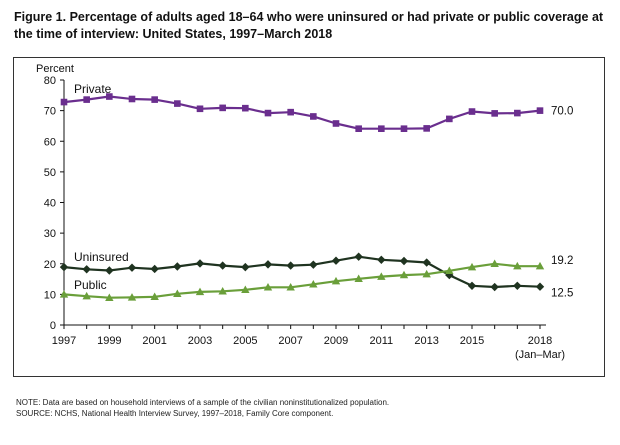 The image size is (620, 445). What do you see at coordinates (109, 341) in the screenshot?
I see `x-tick-label: 1999` at bounding box center [109, 341].